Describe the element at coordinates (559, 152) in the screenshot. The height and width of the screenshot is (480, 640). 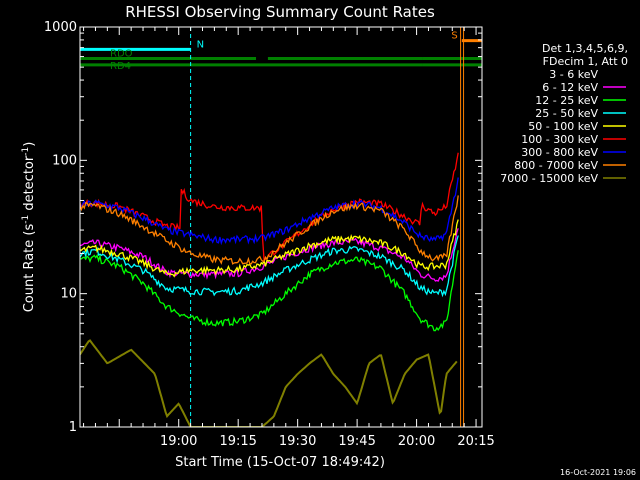
I see `legend-label-300-800-kev: 300 - 800 keV` at that location.